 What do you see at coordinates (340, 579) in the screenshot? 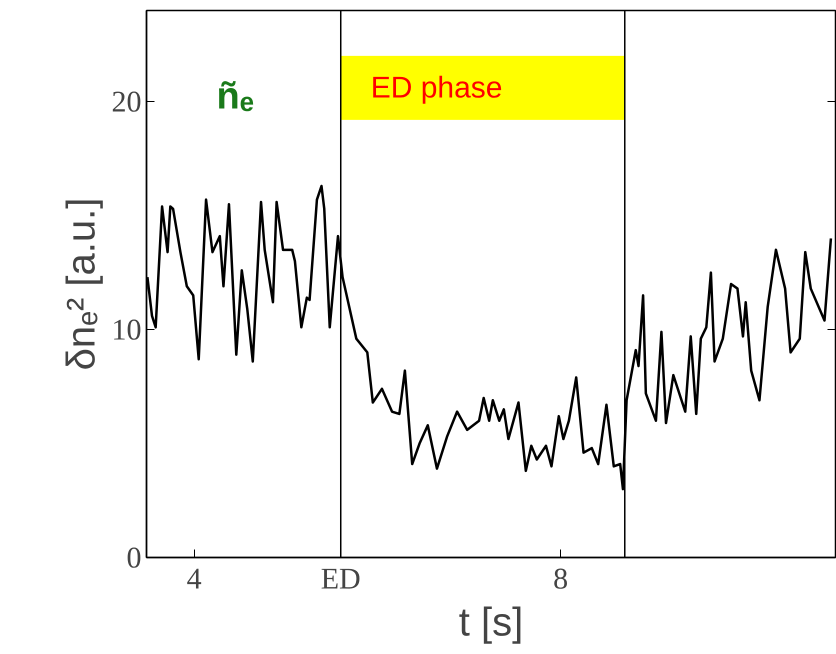
I see `x-tick-label: ED` at bounding box center [340, 579].